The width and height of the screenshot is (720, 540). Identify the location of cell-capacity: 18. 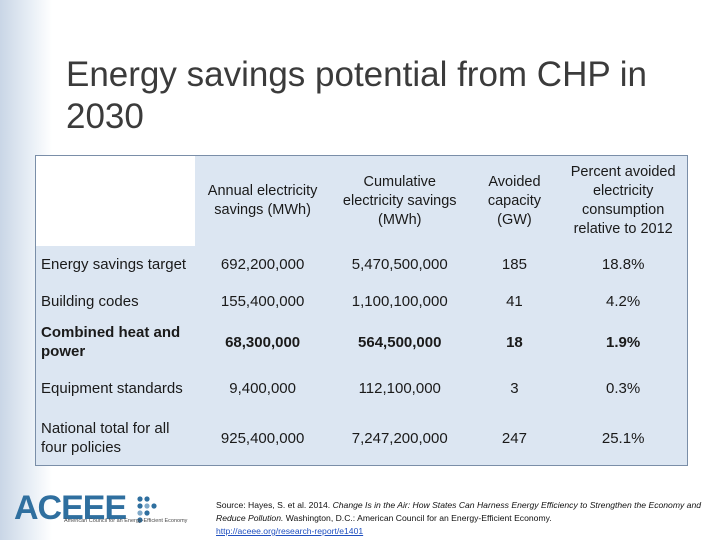
(514, 342).